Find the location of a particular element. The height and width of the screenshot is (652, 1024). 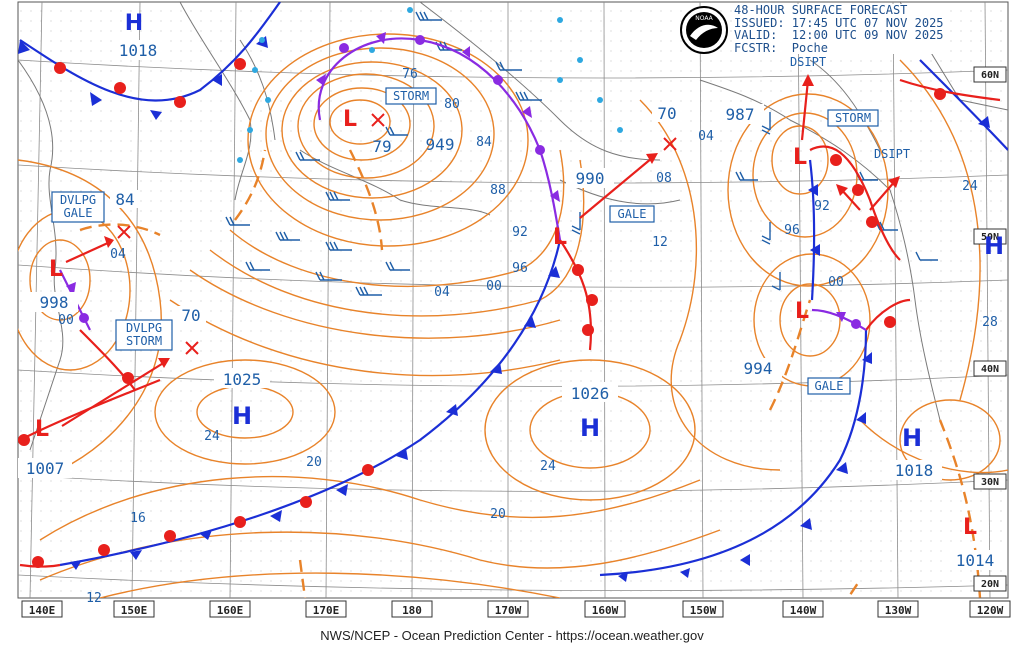

lat-label: 50N is located at coordinates (990, 237).